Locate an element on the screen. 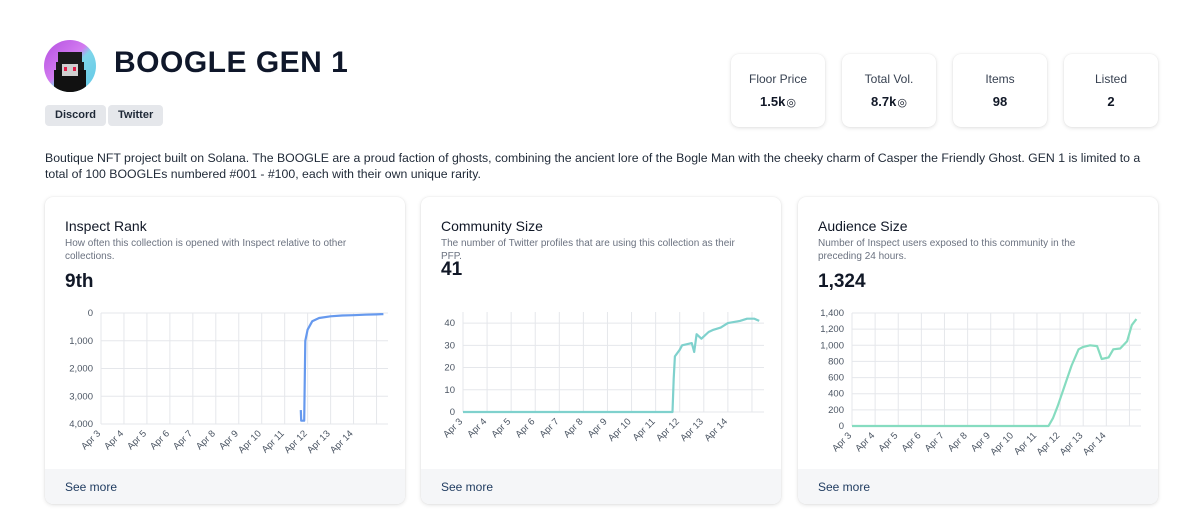  stat-value-wrap: 1.5k◎ is located at coordinates (778, 101).